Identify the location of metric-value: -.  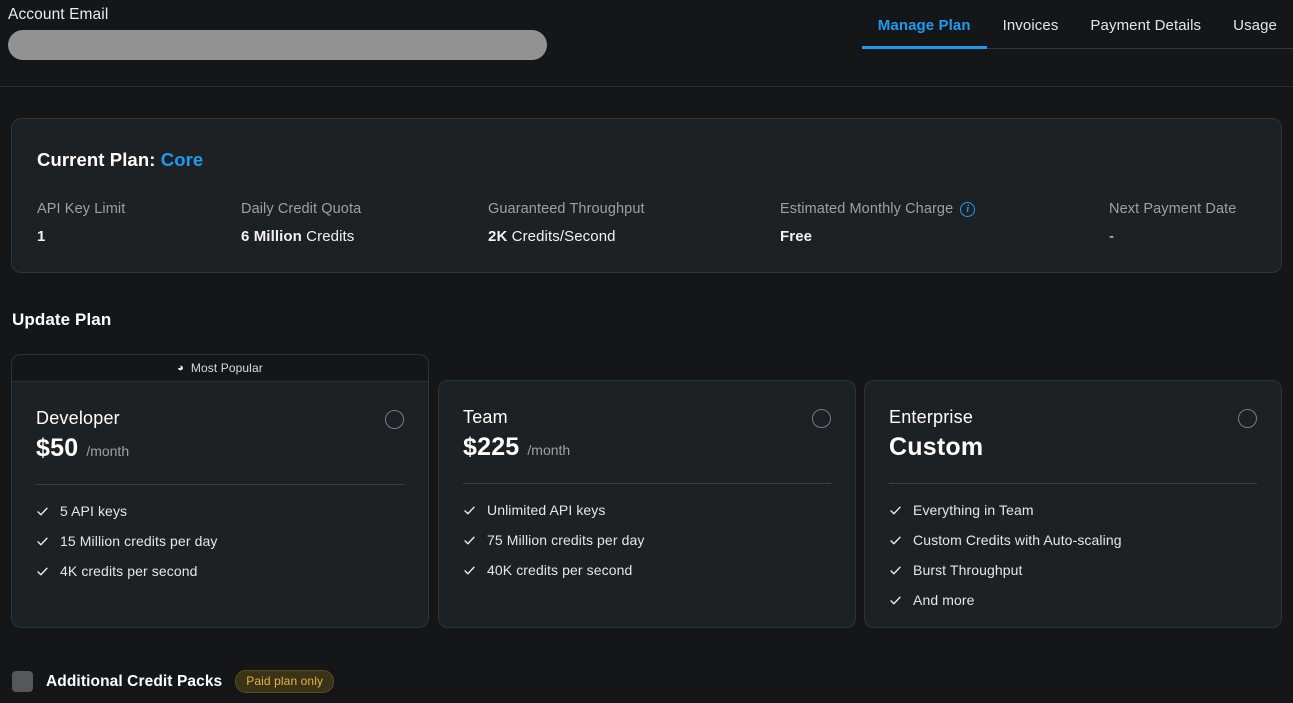
(1172, 236).